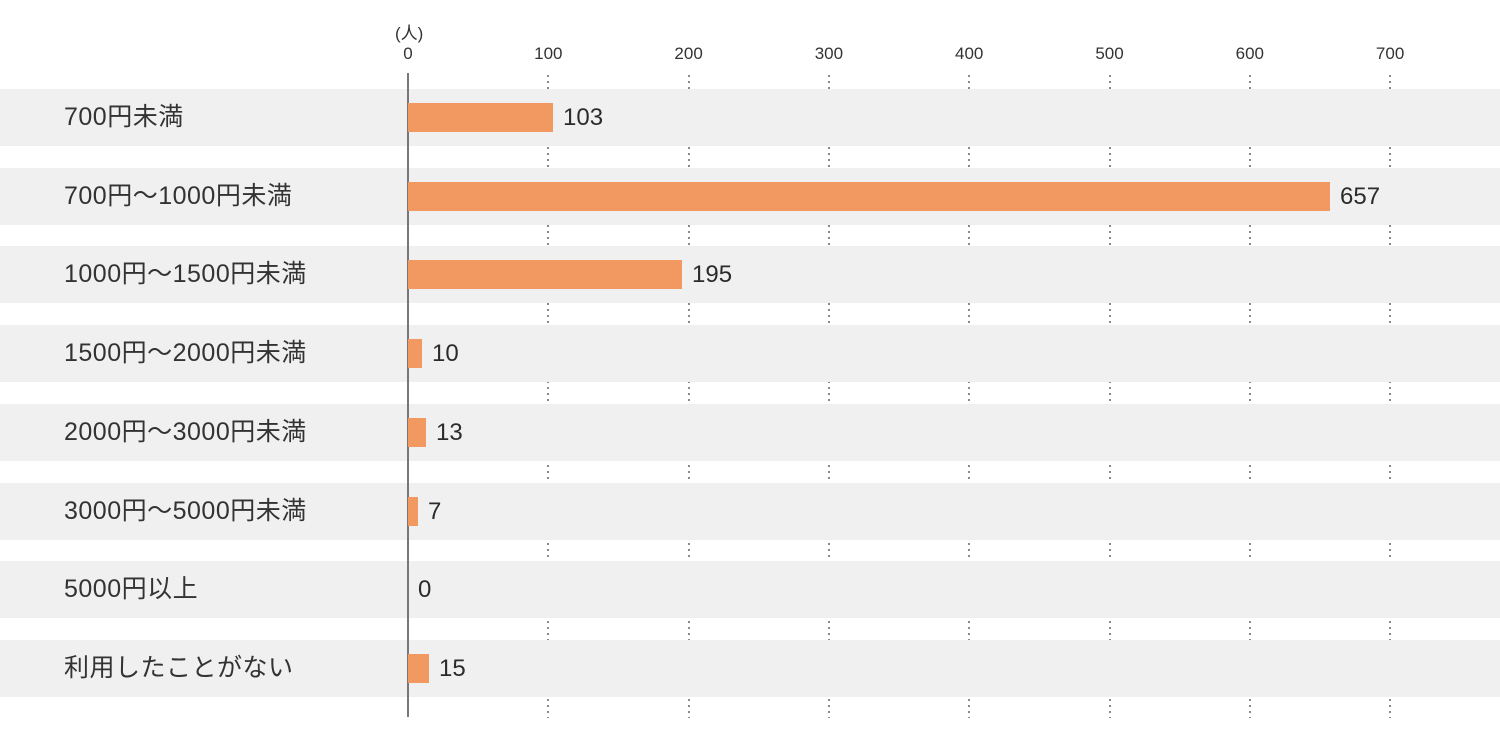  I want to click on chart-row: 700円未満 103, so click(750, 117).